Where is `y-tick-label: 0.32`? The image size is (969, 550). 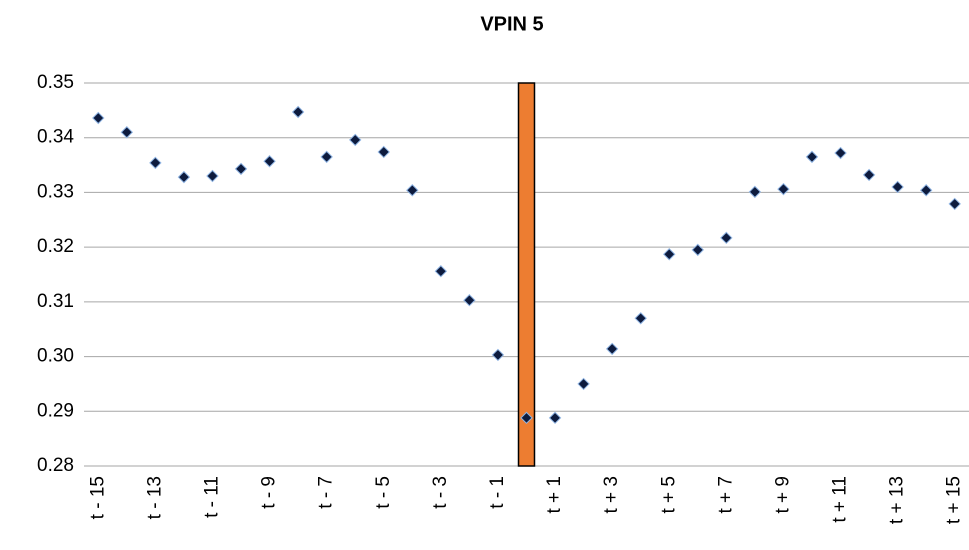
y-tick-label: 0.32 is located at coordinates (55, 246).